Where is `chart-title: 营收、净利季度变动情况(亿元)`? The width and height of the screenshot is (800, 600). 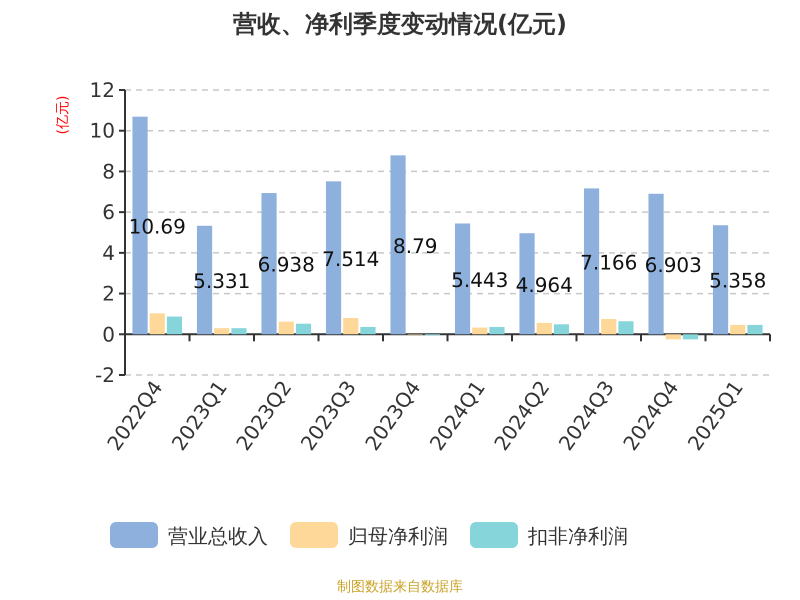
chart-title: 营收、净利季度变动情况(亿元) is located at coordinates (399, 24).